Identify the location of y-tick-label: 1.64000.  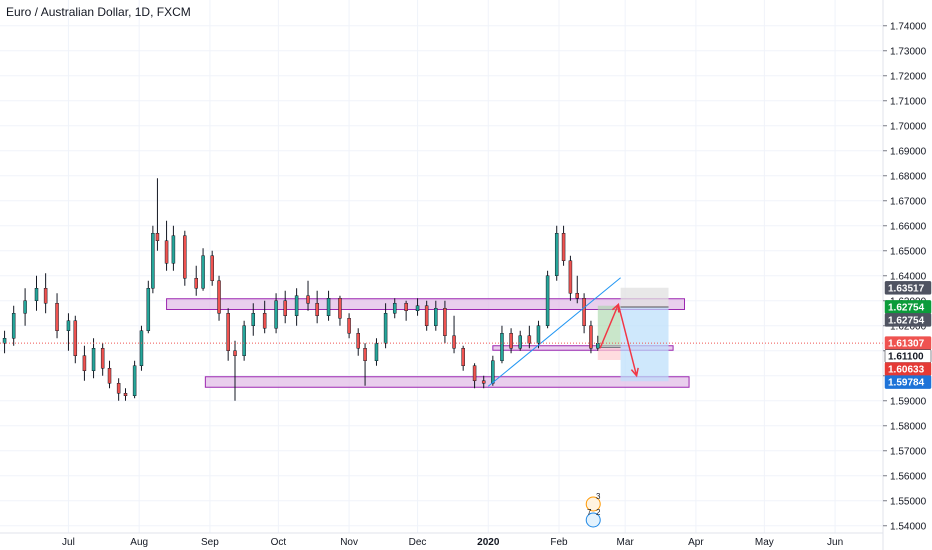
(908, 276).